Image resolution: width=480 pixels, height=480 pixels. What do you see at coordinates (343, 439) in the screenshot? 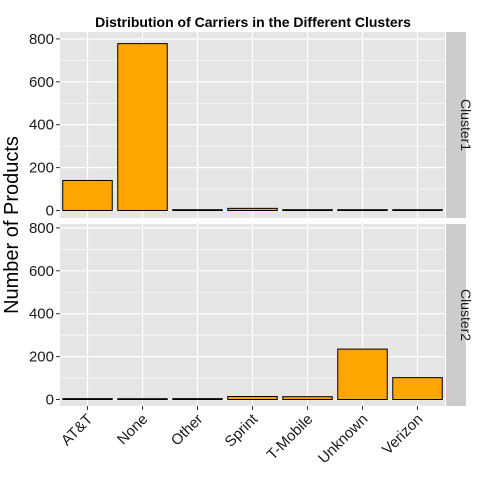
I see `x-tick-label: Unknown` at bounding box center [343, 439].